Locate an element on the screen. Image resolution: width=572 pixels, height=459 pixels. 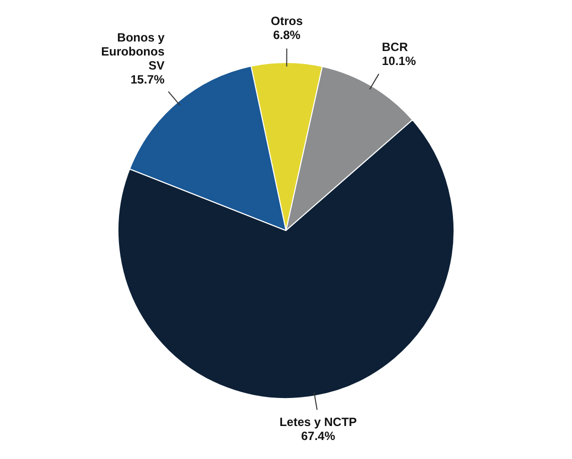
data-label: 10.1% is located at coordinates (399, 61).